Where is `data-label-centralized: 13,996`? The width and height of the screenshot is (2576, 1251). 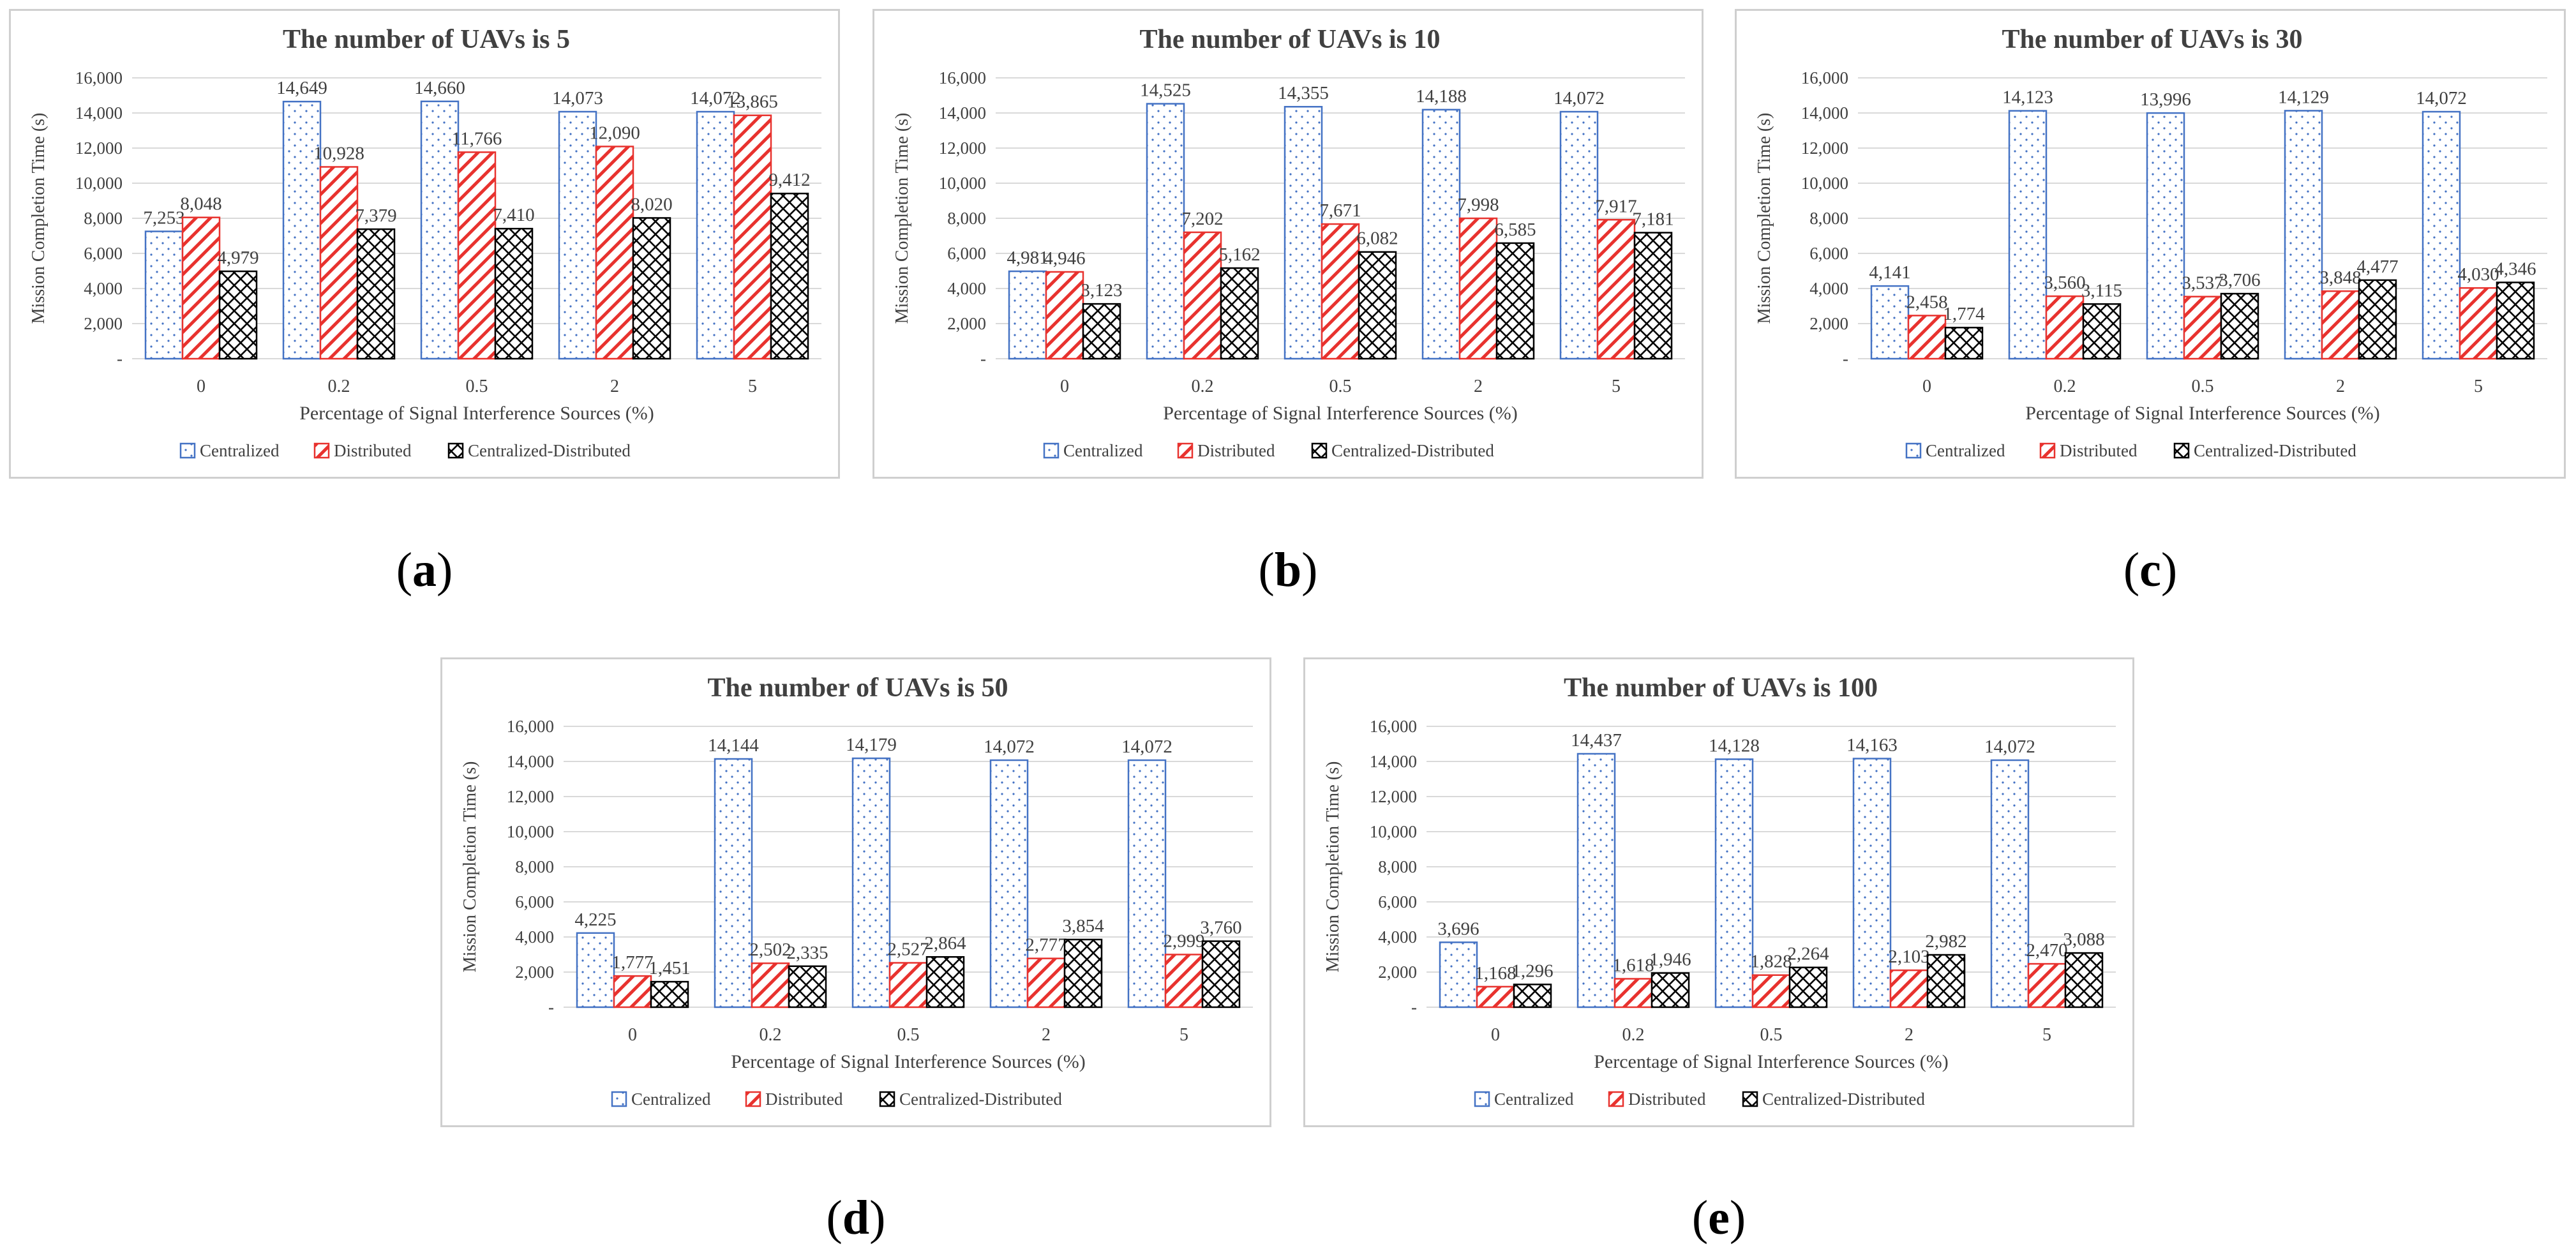
data-label-centralized: 13,996 is located at coordinates (2165, 100).